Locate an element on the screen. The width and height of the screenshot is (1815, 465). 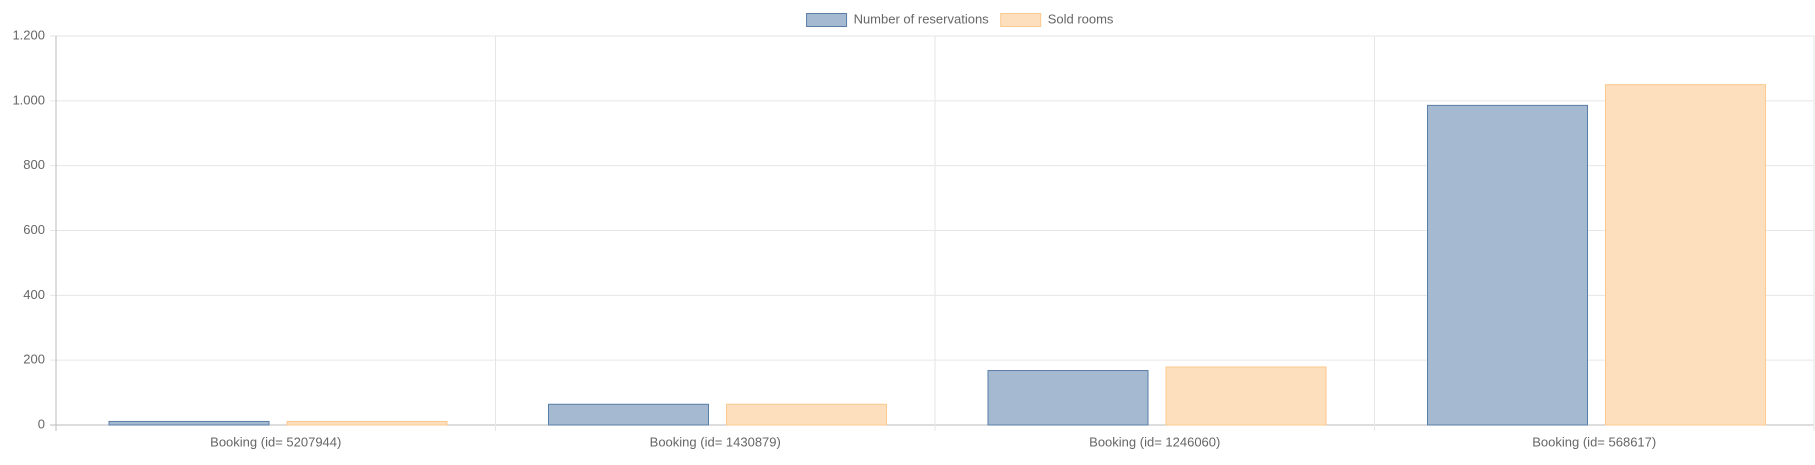
x-tick-label: Booking (id= 5207944) is located at coordinates (275, 441).